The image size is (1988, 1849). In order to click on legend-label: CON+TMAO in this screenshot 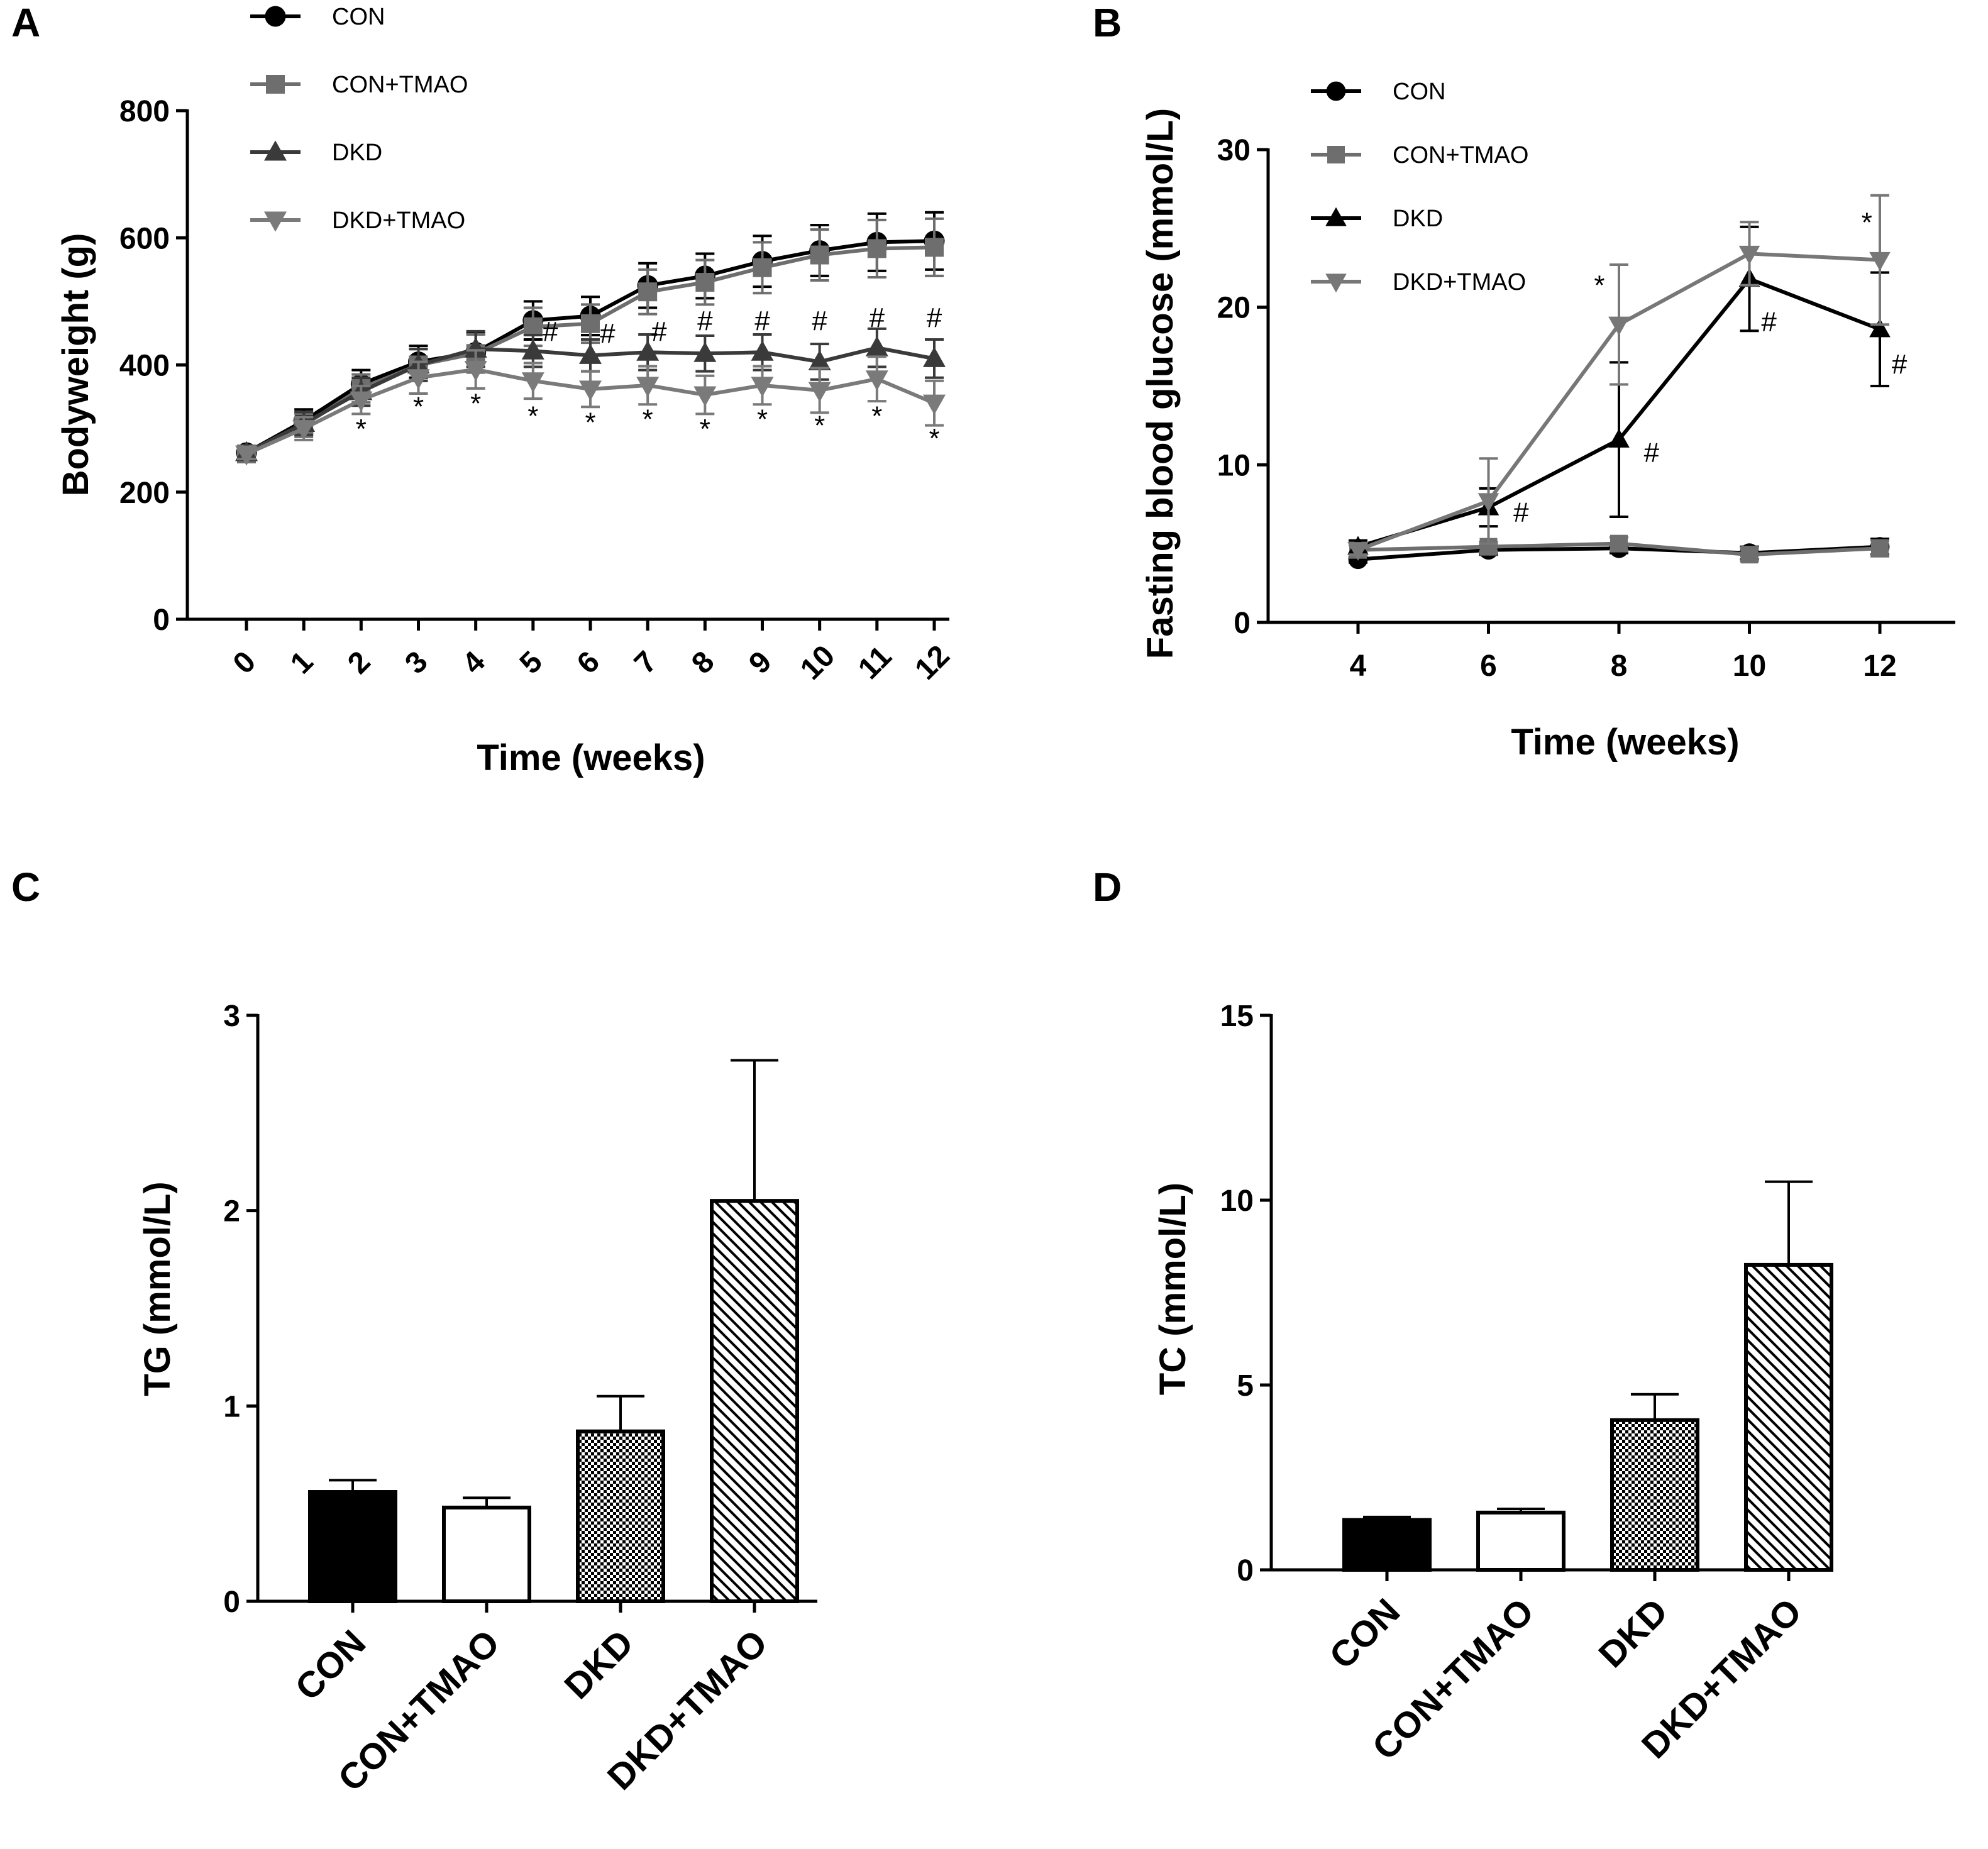, I will do `click(400, 85)`.